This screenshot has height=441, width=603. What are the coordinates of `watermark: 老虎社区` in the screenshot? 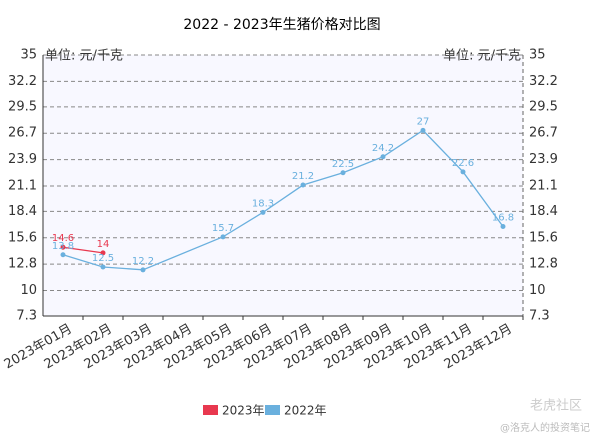 It's located at (556, 406).